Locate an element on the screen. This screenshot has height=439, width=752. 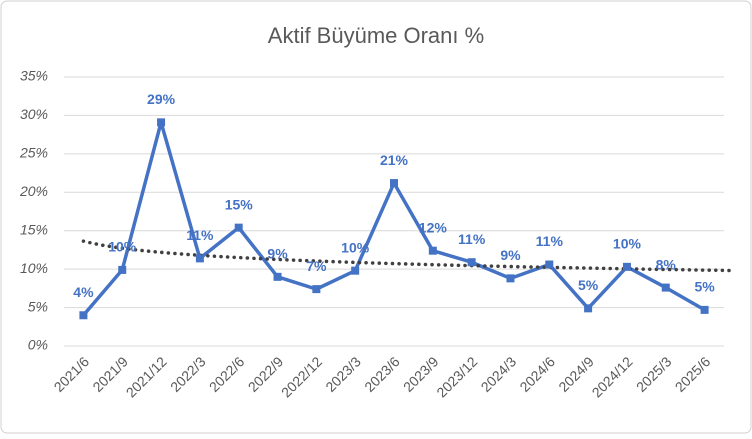
data-label: 21% is located at coordinates (394, 160).